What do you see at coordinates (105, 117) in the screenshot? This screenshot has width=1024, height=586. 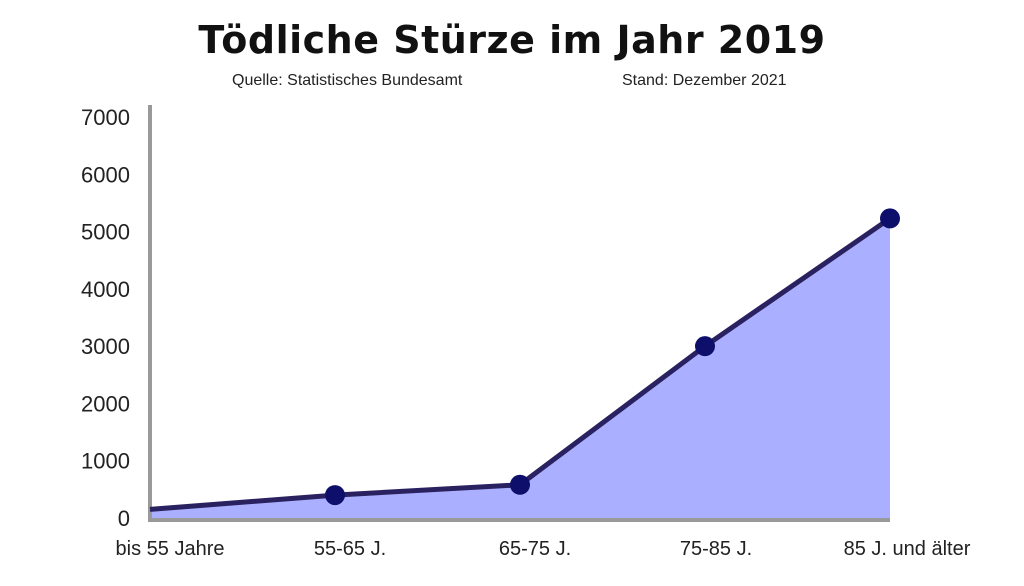 I see `y-tick-label: 7000` at bounding box center [105, 117].